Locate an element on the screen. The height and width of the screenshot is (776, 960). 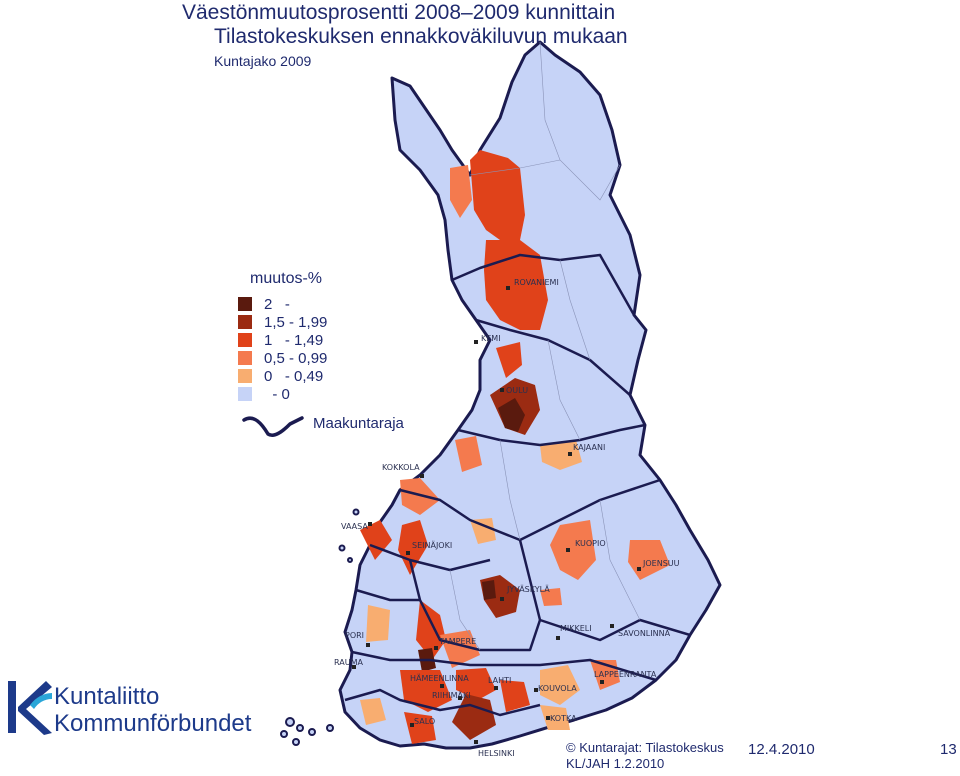
legend-item: 1 - 1,49 is located at coordinates (280, 340).